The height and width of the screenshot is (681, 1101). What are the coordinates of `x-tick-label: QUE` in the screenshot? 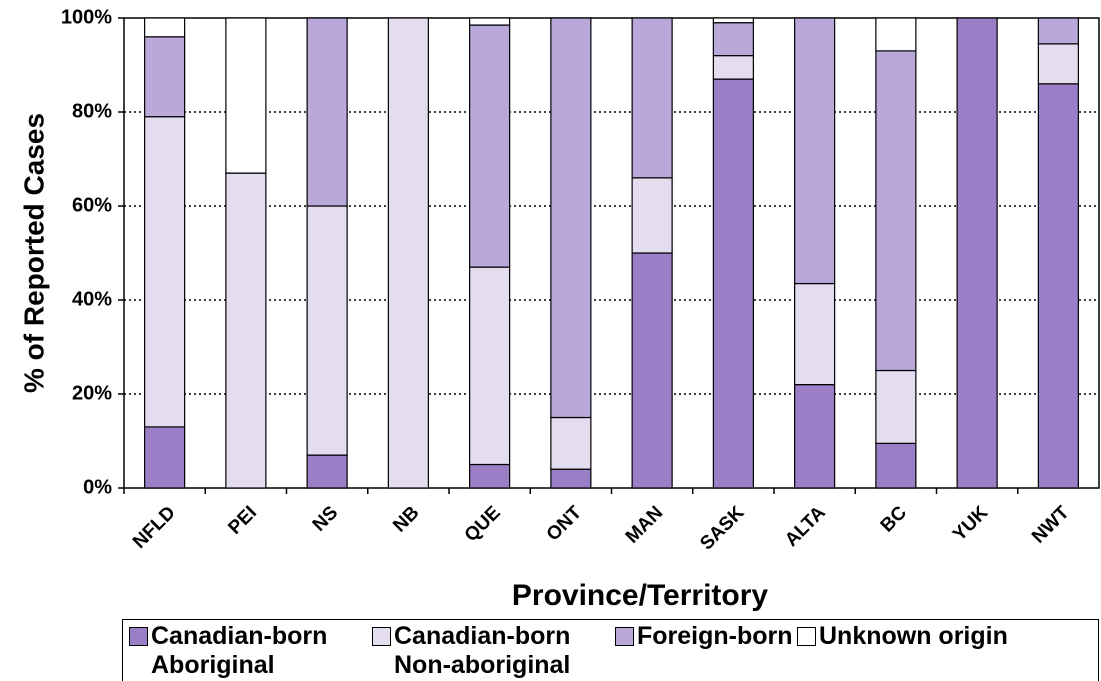 It's located at (483, 524).